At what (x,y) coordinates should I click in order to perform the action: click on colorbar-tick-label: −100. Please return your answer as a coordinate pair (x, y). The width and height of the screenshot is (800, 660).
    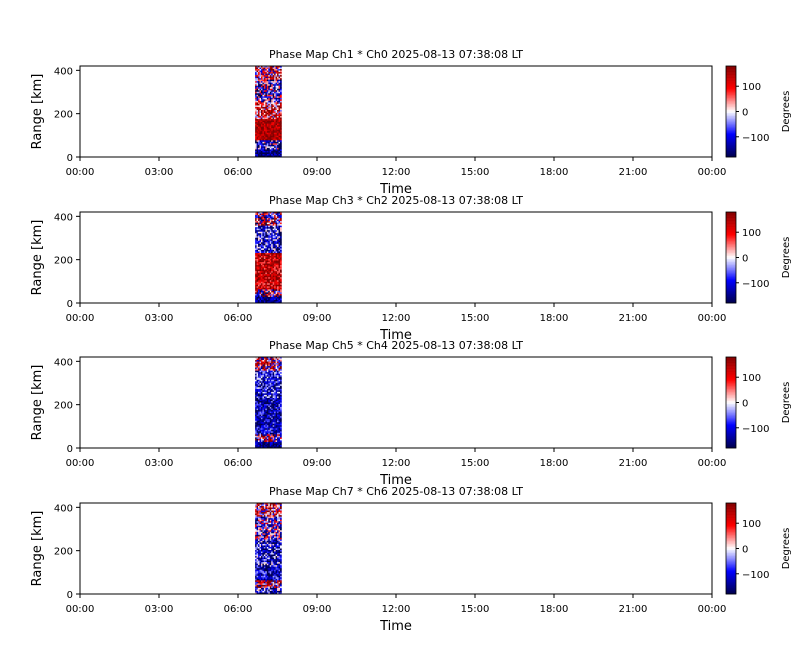
    Looking at the image, I should click on (755, 575).